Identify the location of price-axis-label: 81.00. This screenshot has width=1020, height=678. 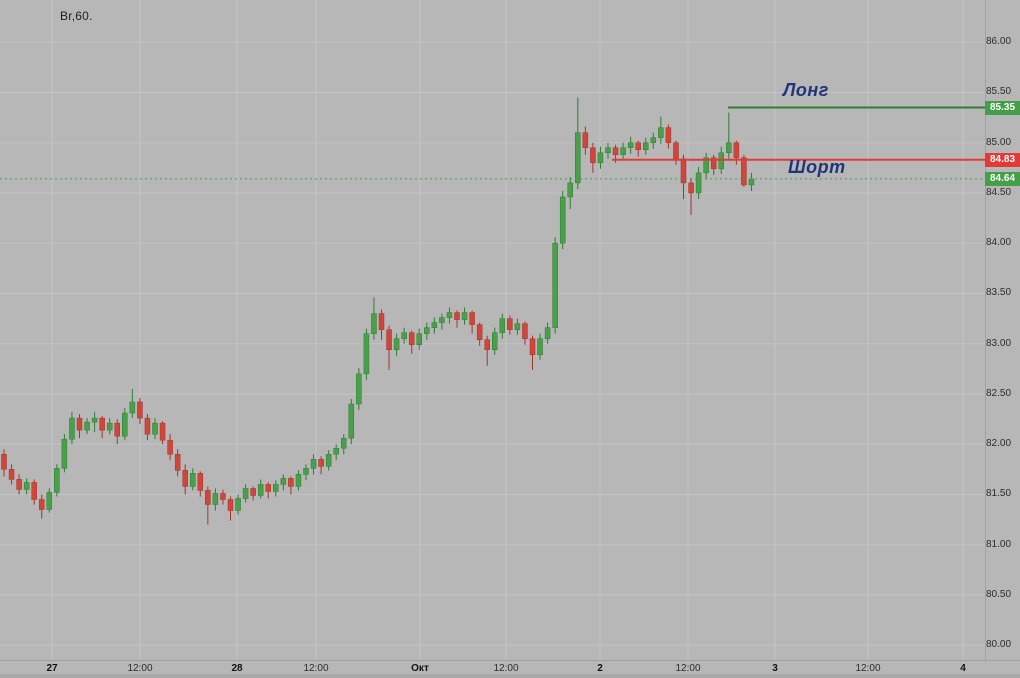
(999, 544).